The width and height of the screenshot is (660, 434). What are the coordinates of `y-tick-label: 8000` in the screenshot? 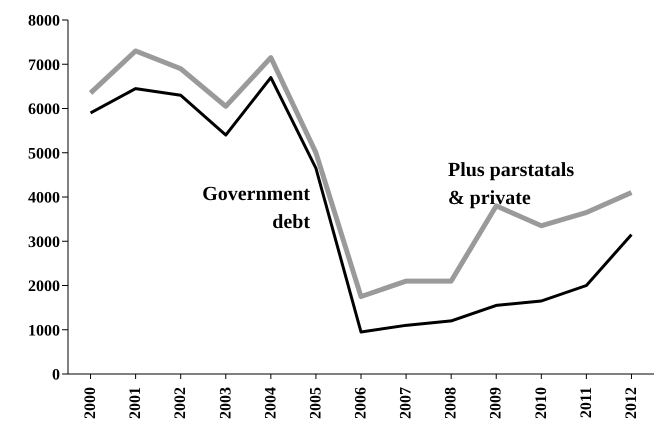 It's located at (44, 21).